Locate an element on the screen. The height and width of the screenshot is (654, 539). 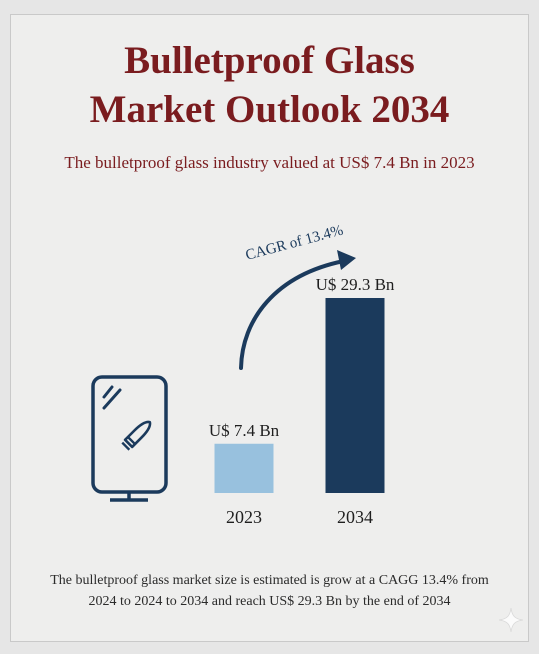
bullet-icon is located at coordinates (136, 435).